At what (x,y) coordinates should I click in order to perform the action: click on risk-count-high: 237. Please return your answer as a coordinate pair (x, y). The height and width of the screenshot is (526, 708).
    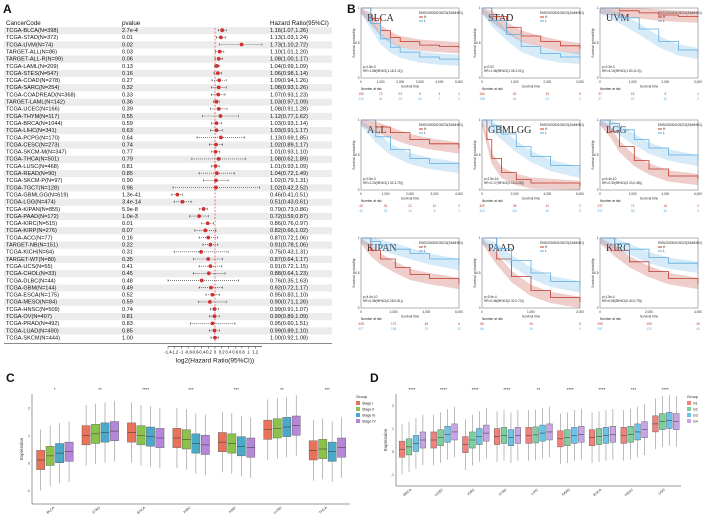
    Looking at the image, I should click on (600, 206).